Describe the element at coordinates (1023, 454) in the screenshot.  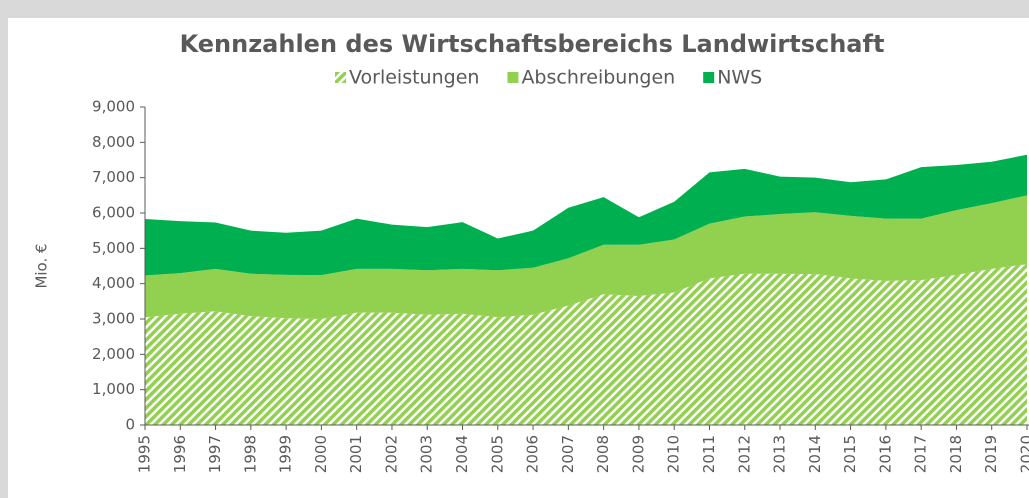
I see `x-tick-label: 2020` at that location.